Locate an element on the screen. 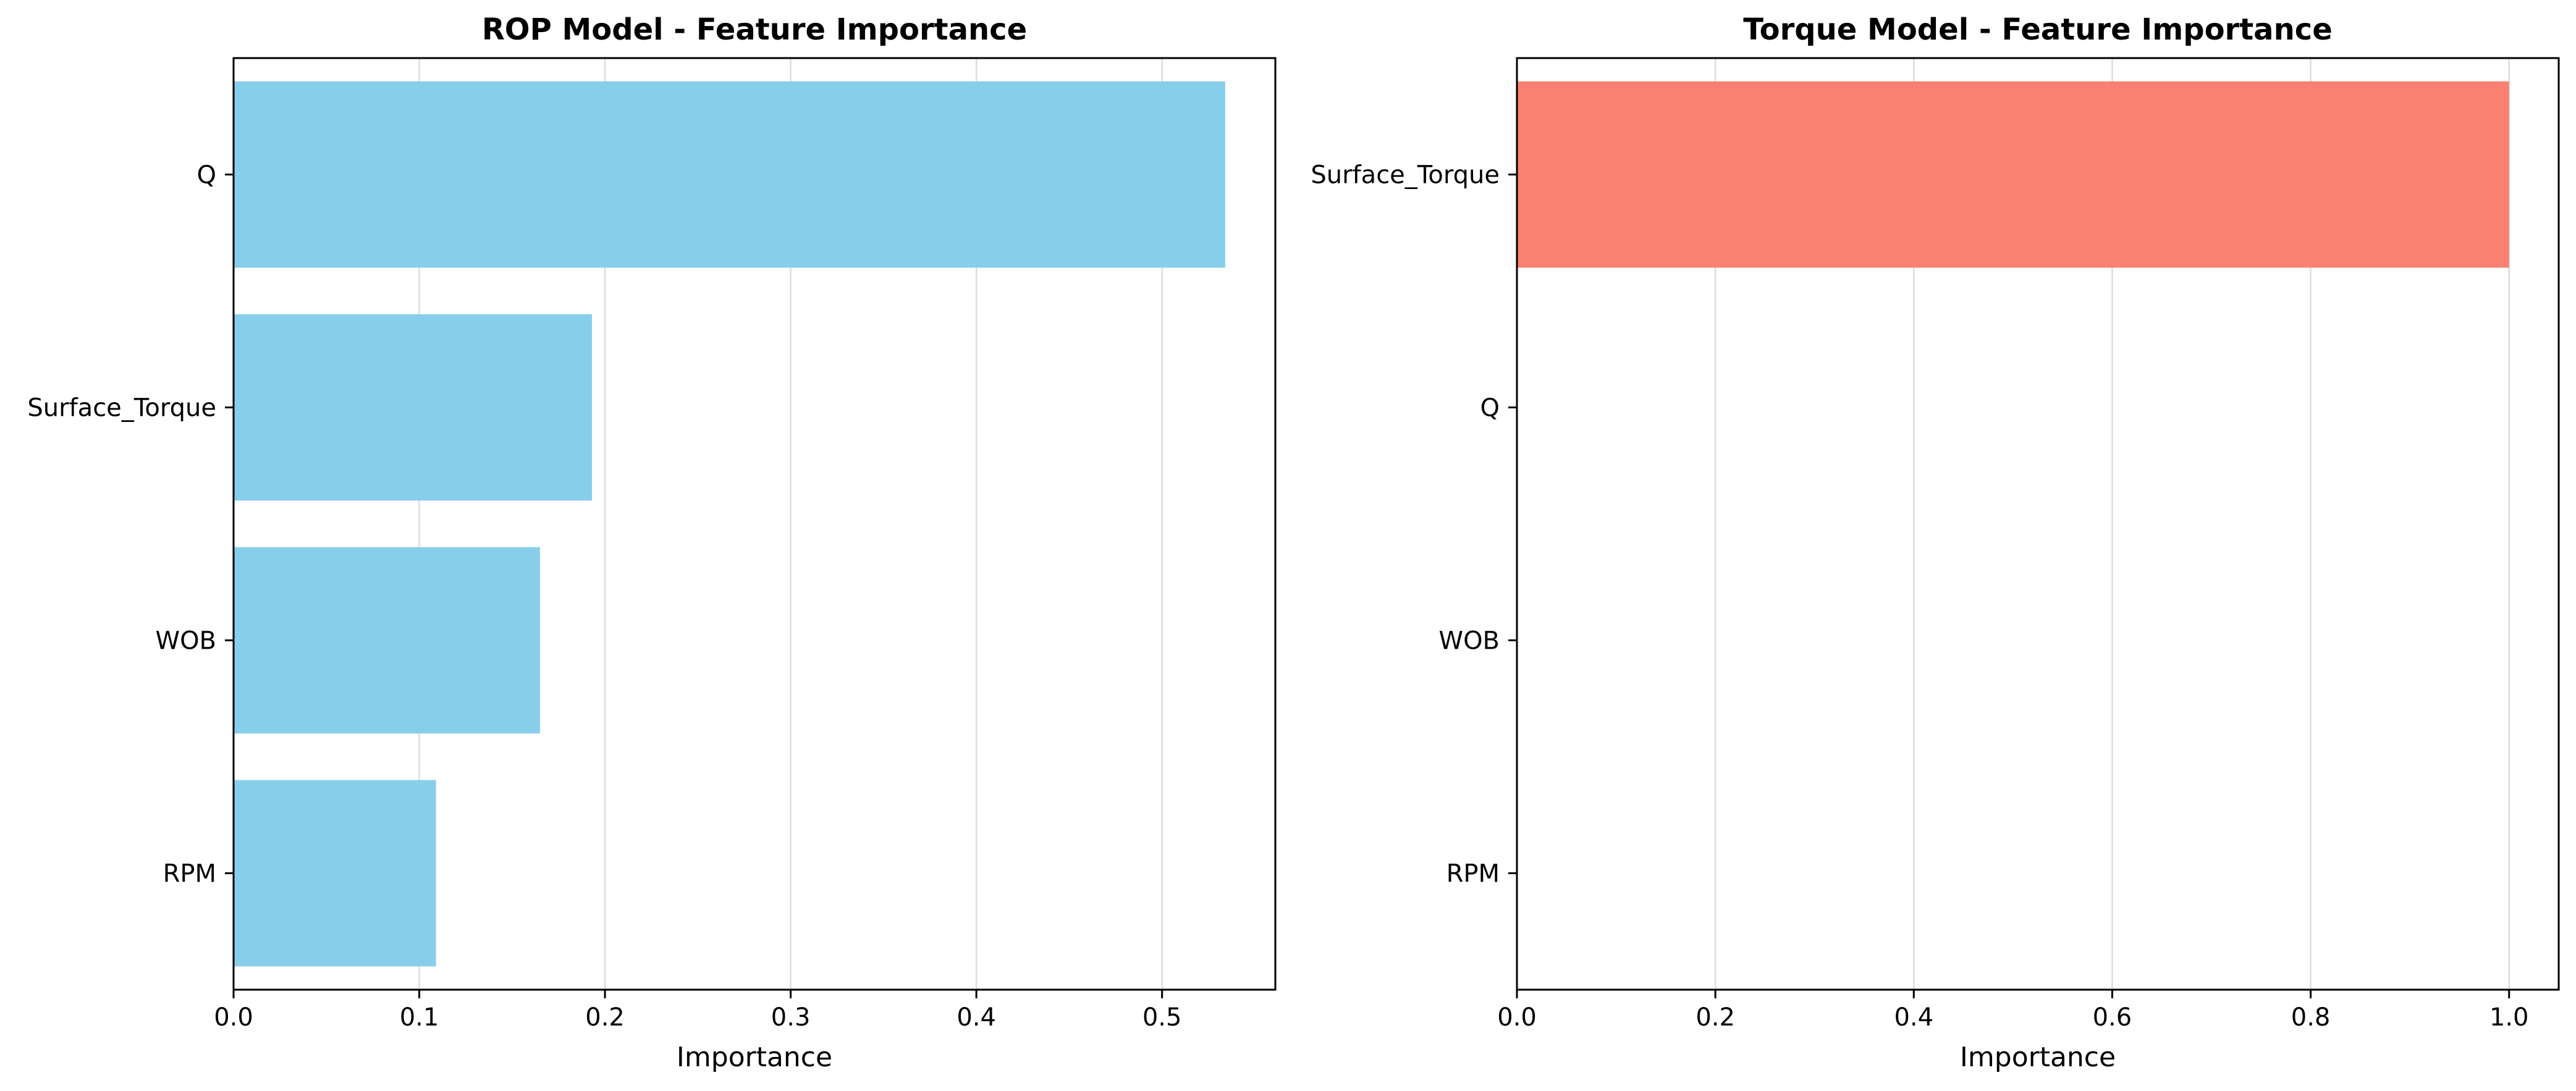  x-tick-label: 0.6 is located at coordinates (2112, 1017).